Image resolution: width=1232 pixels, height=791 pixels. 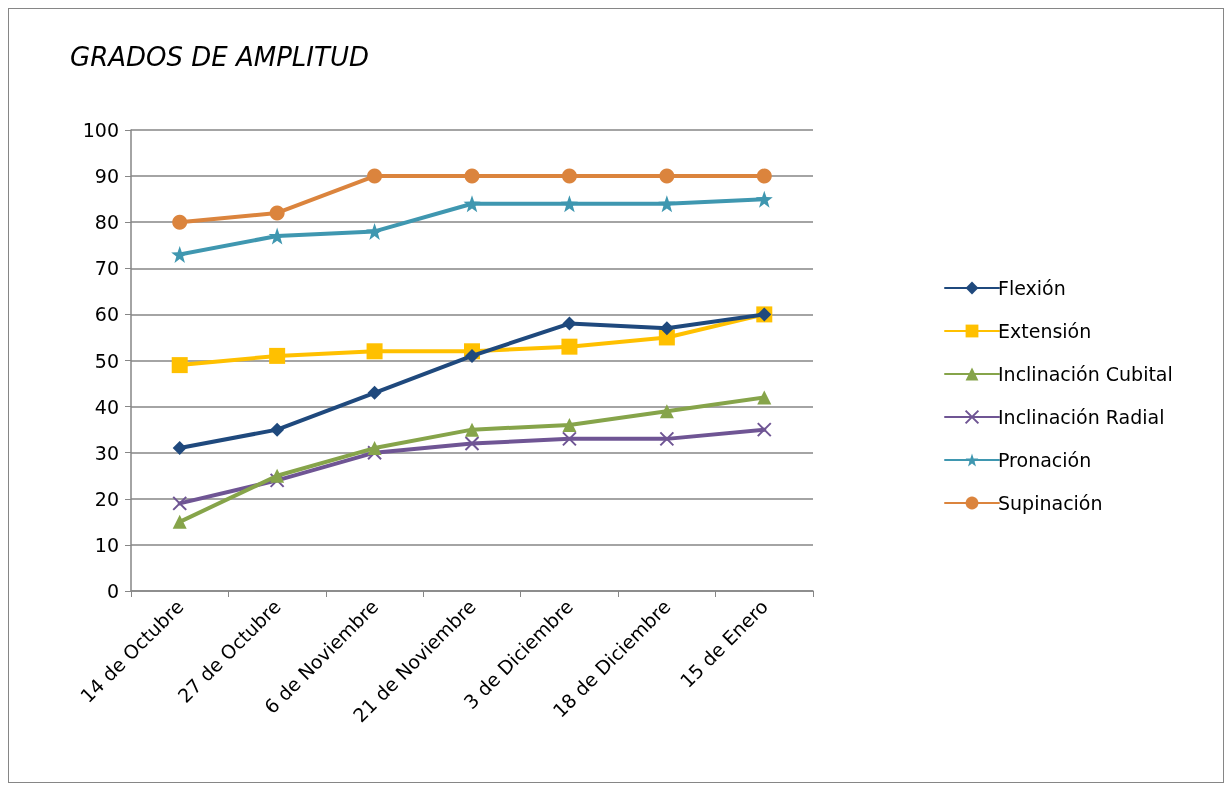 What do you see at coordinates (1045, 460) in the screenshot?
I see `legend-label: Pronación` at bounding box center [1045, 460].